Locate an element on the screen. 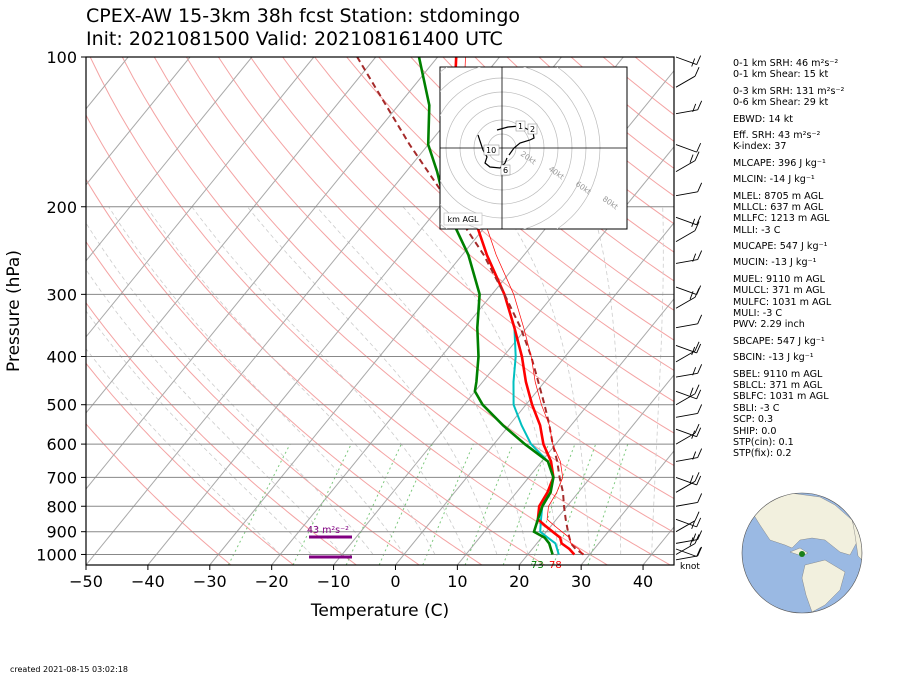 The height and width of the screenshot is (675, 906). y-tick-label: 300 is located at coordinates (61, 294).